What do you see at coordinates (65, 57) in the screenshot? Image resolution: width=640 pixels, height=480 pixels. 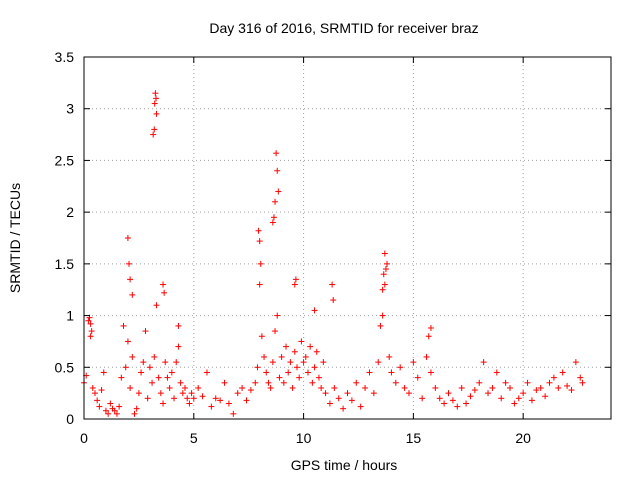 I see `y-tick-label: 3.5` at bounding box center [65, 57].